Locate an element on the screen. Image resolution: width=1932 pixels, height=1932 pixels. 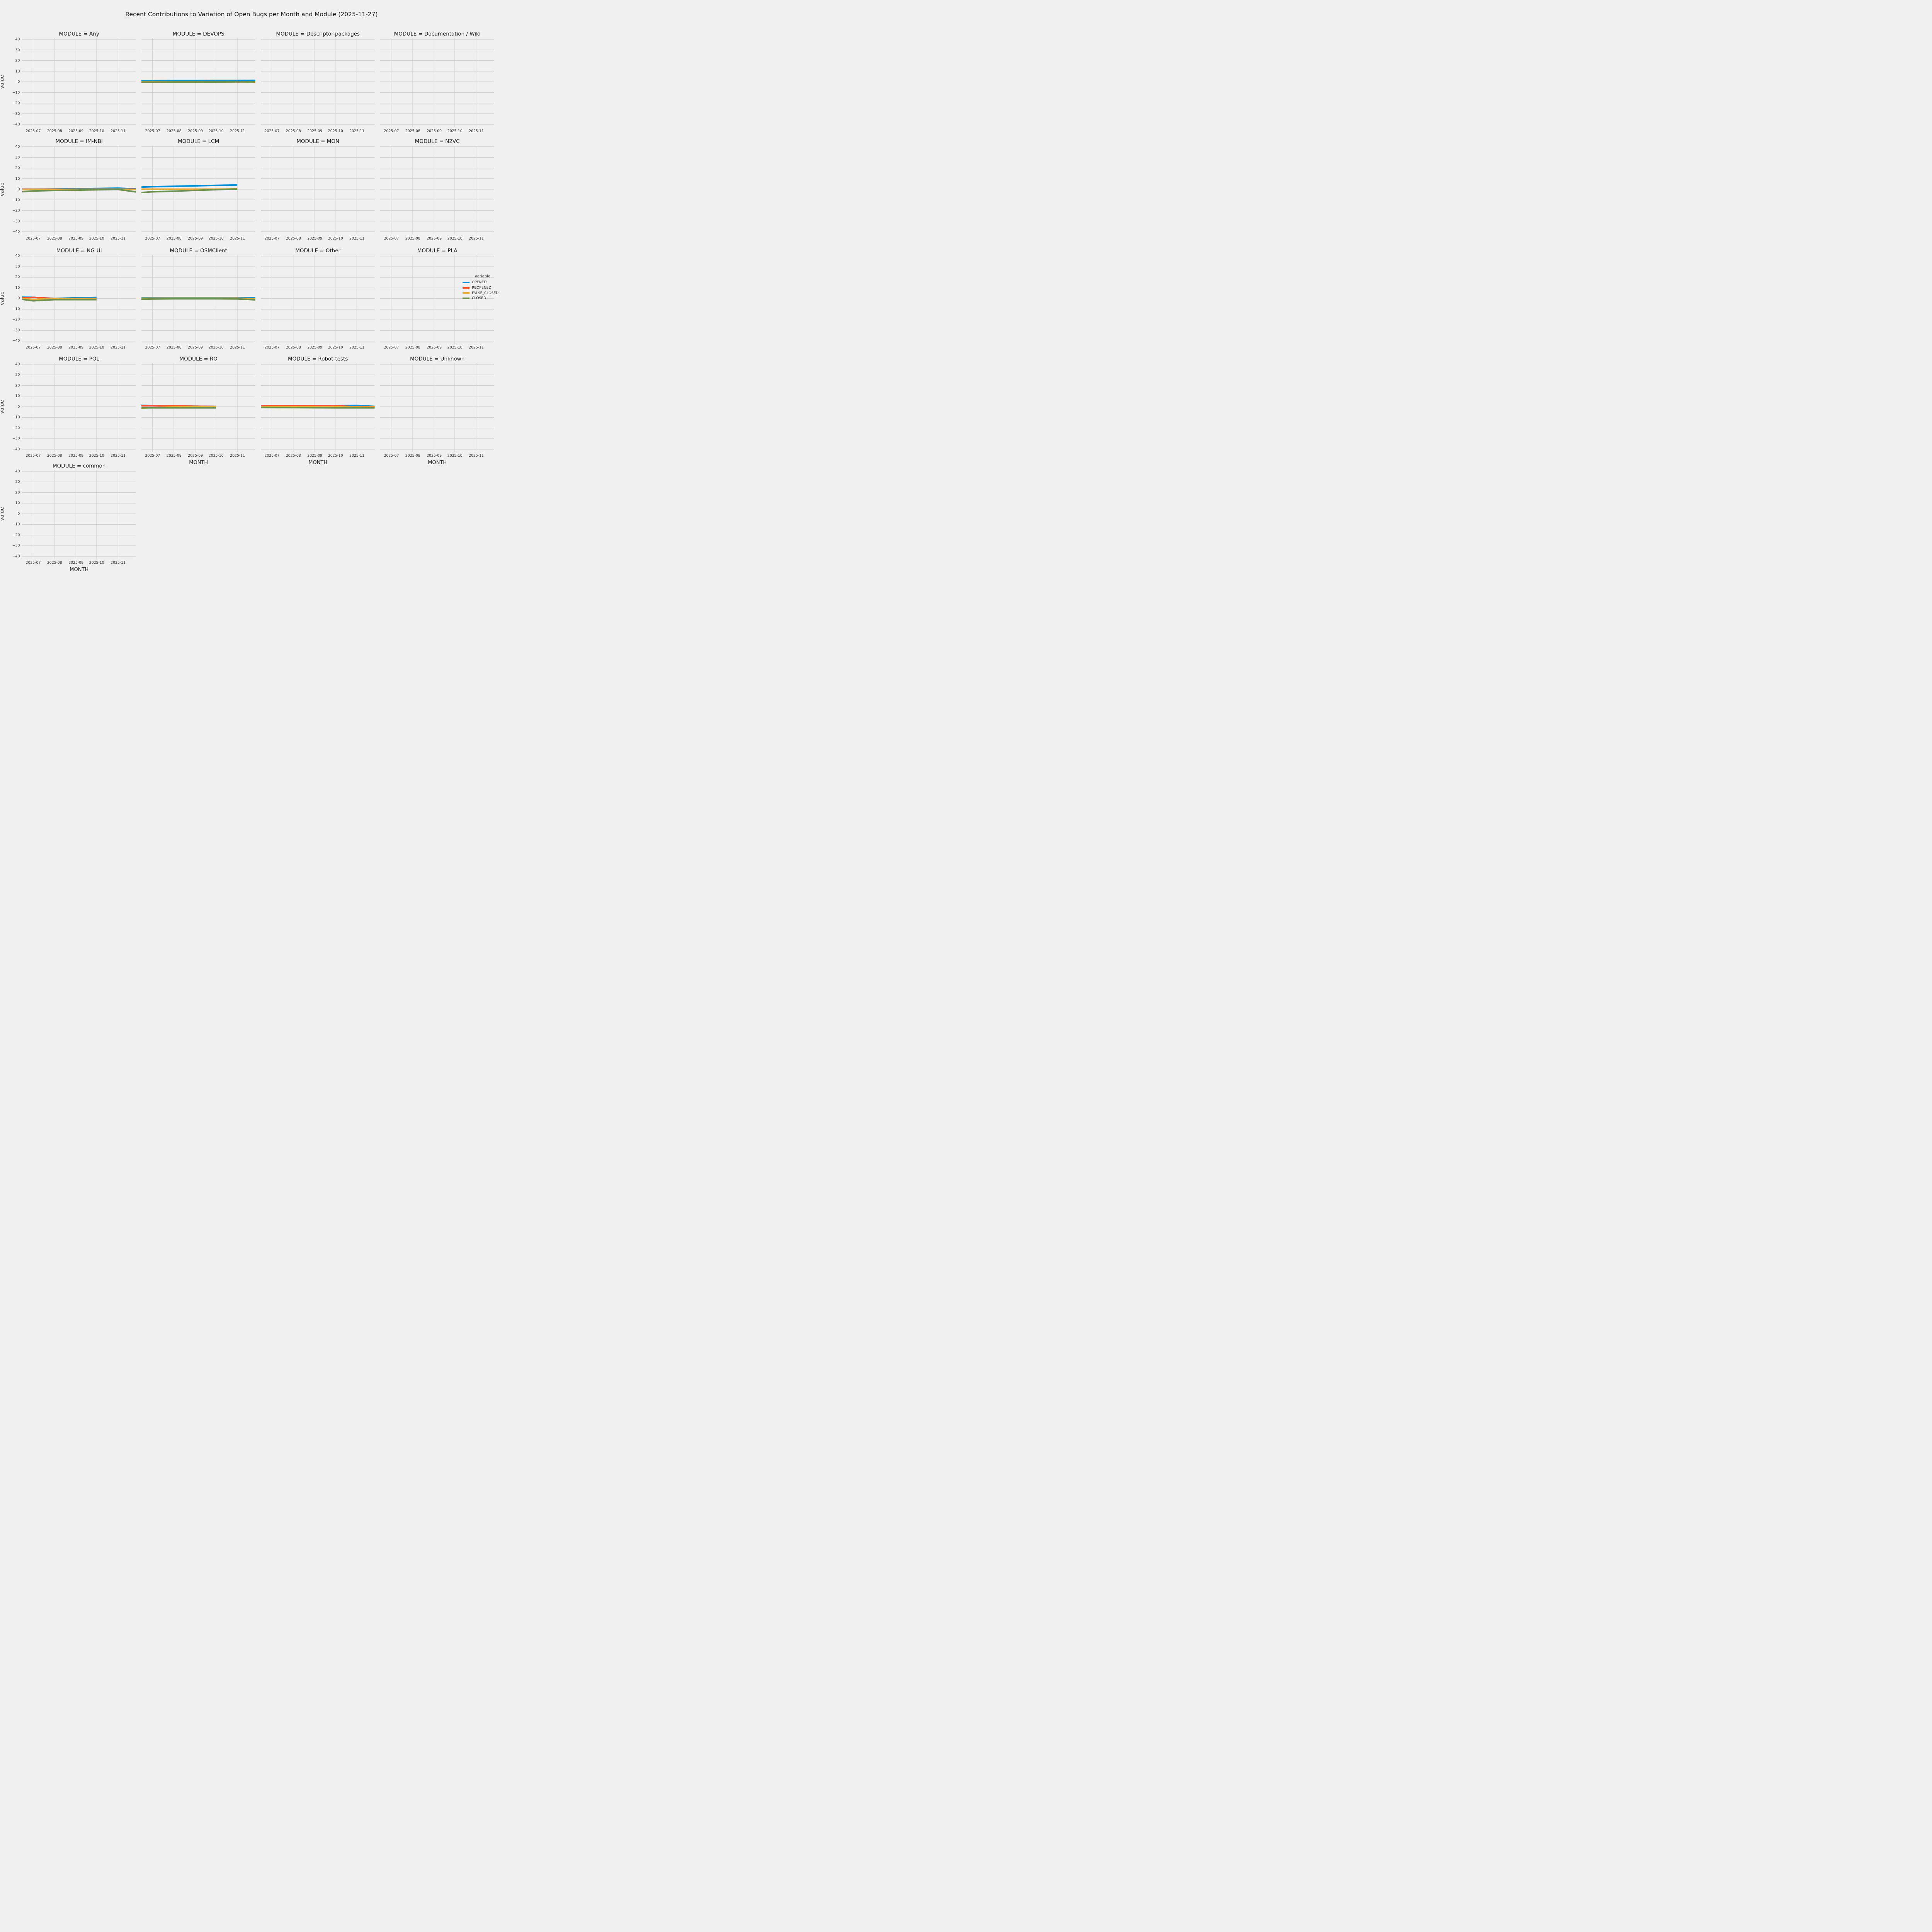
facet-title: MODULE = DEVOPS is located at coordinates (198, 34).